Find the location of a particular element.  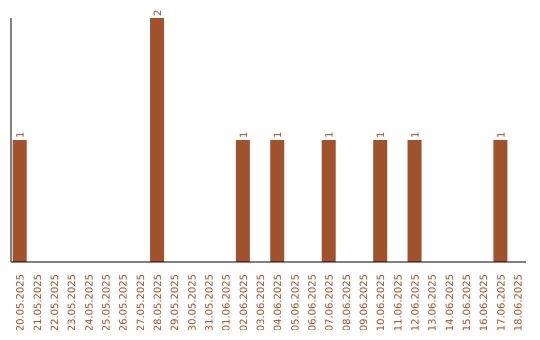

x-tick-label: 15.06.2025 is located at coordinates (467, 303).